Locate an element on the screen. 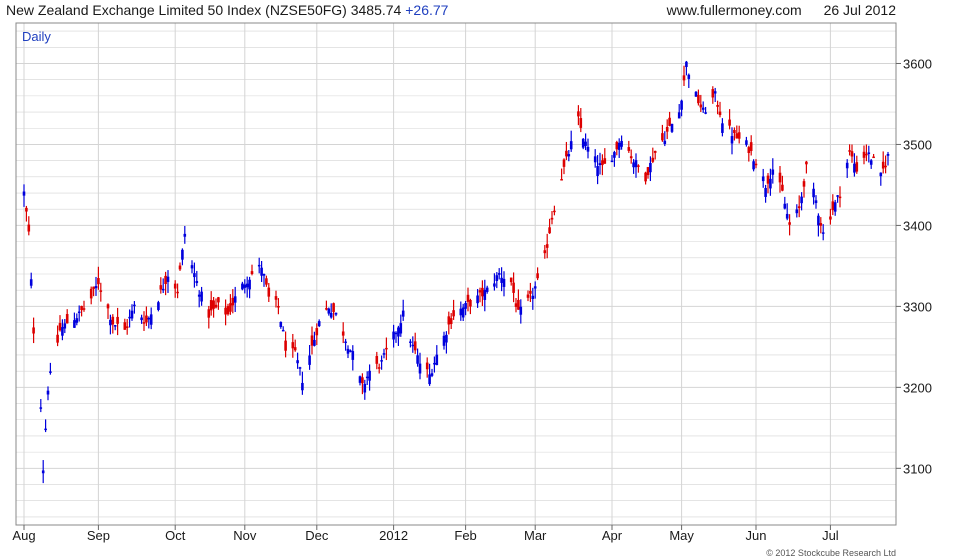 The height and width of the screenshot is (560, 980). y-tick-label: 3600 is located at coordinates (917, 63).